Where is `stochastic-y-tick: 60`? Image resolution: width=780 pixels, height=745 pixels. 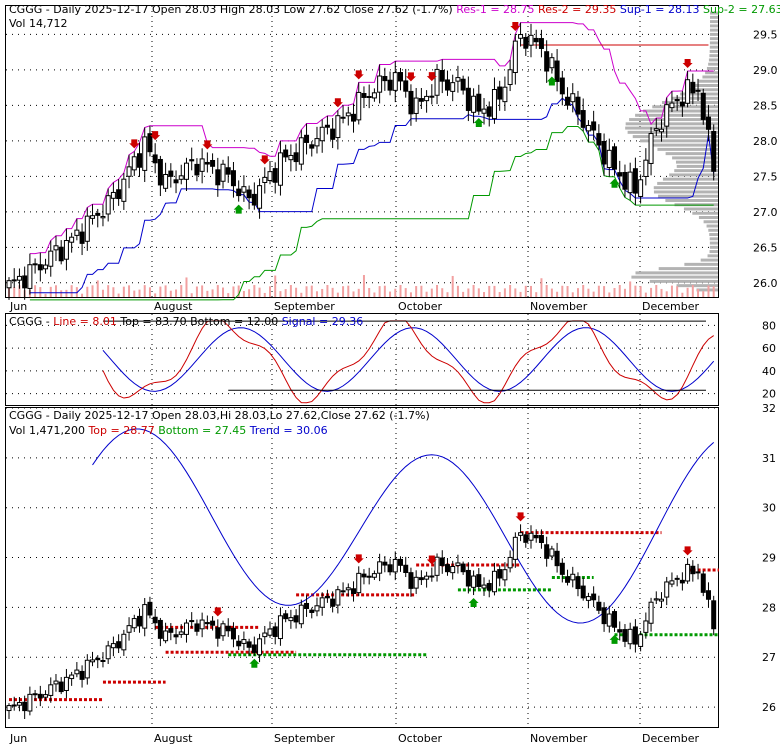
stochastic-y-tick: 60 is located at coordinates (769, 348).